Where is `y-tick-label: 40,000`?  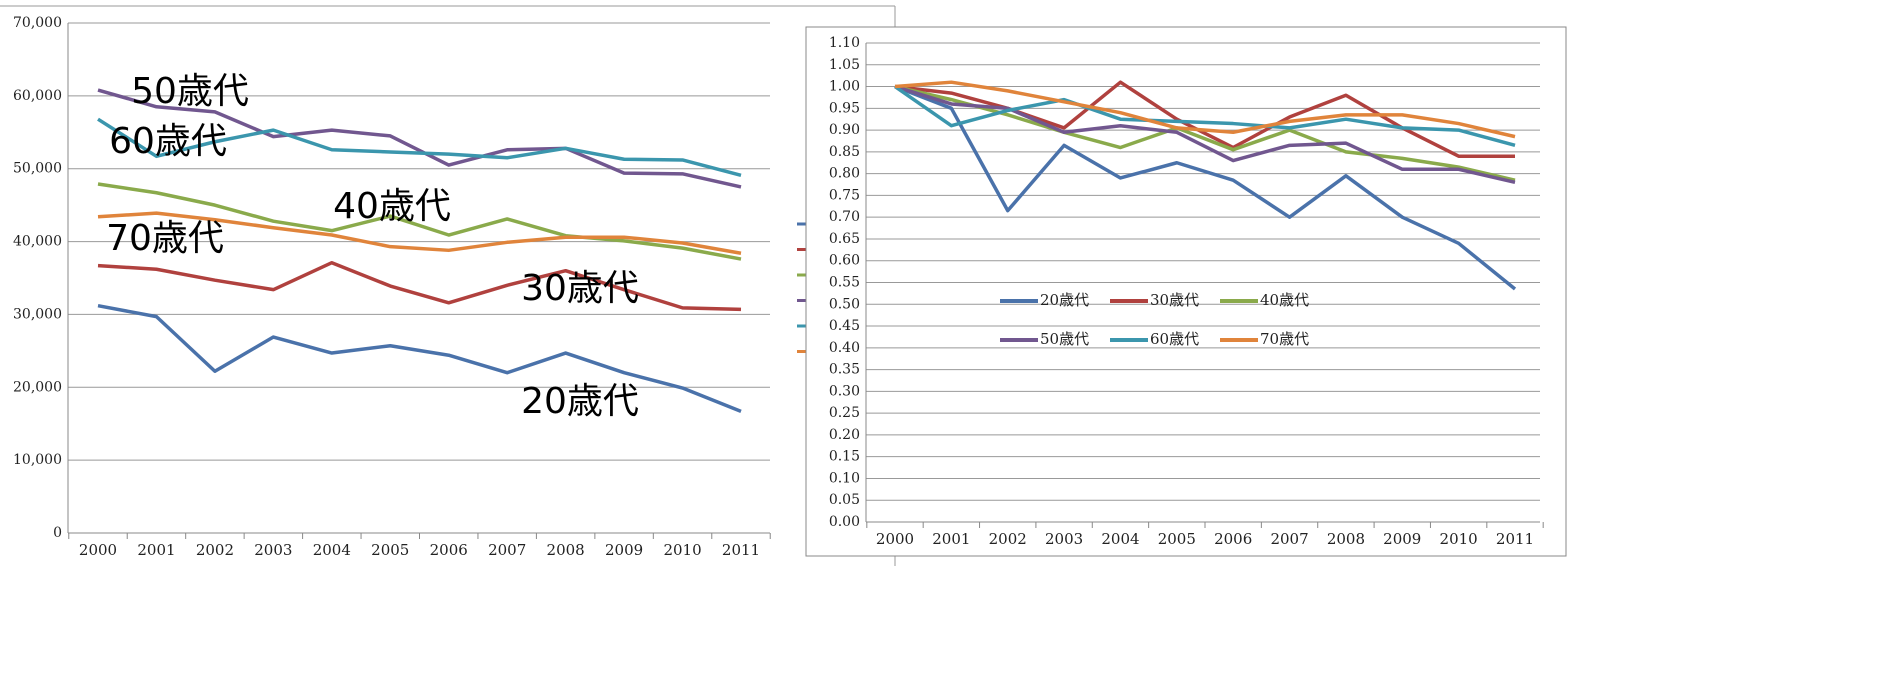
y-tick-label: 40,000 is located at coordinates (37, 242).